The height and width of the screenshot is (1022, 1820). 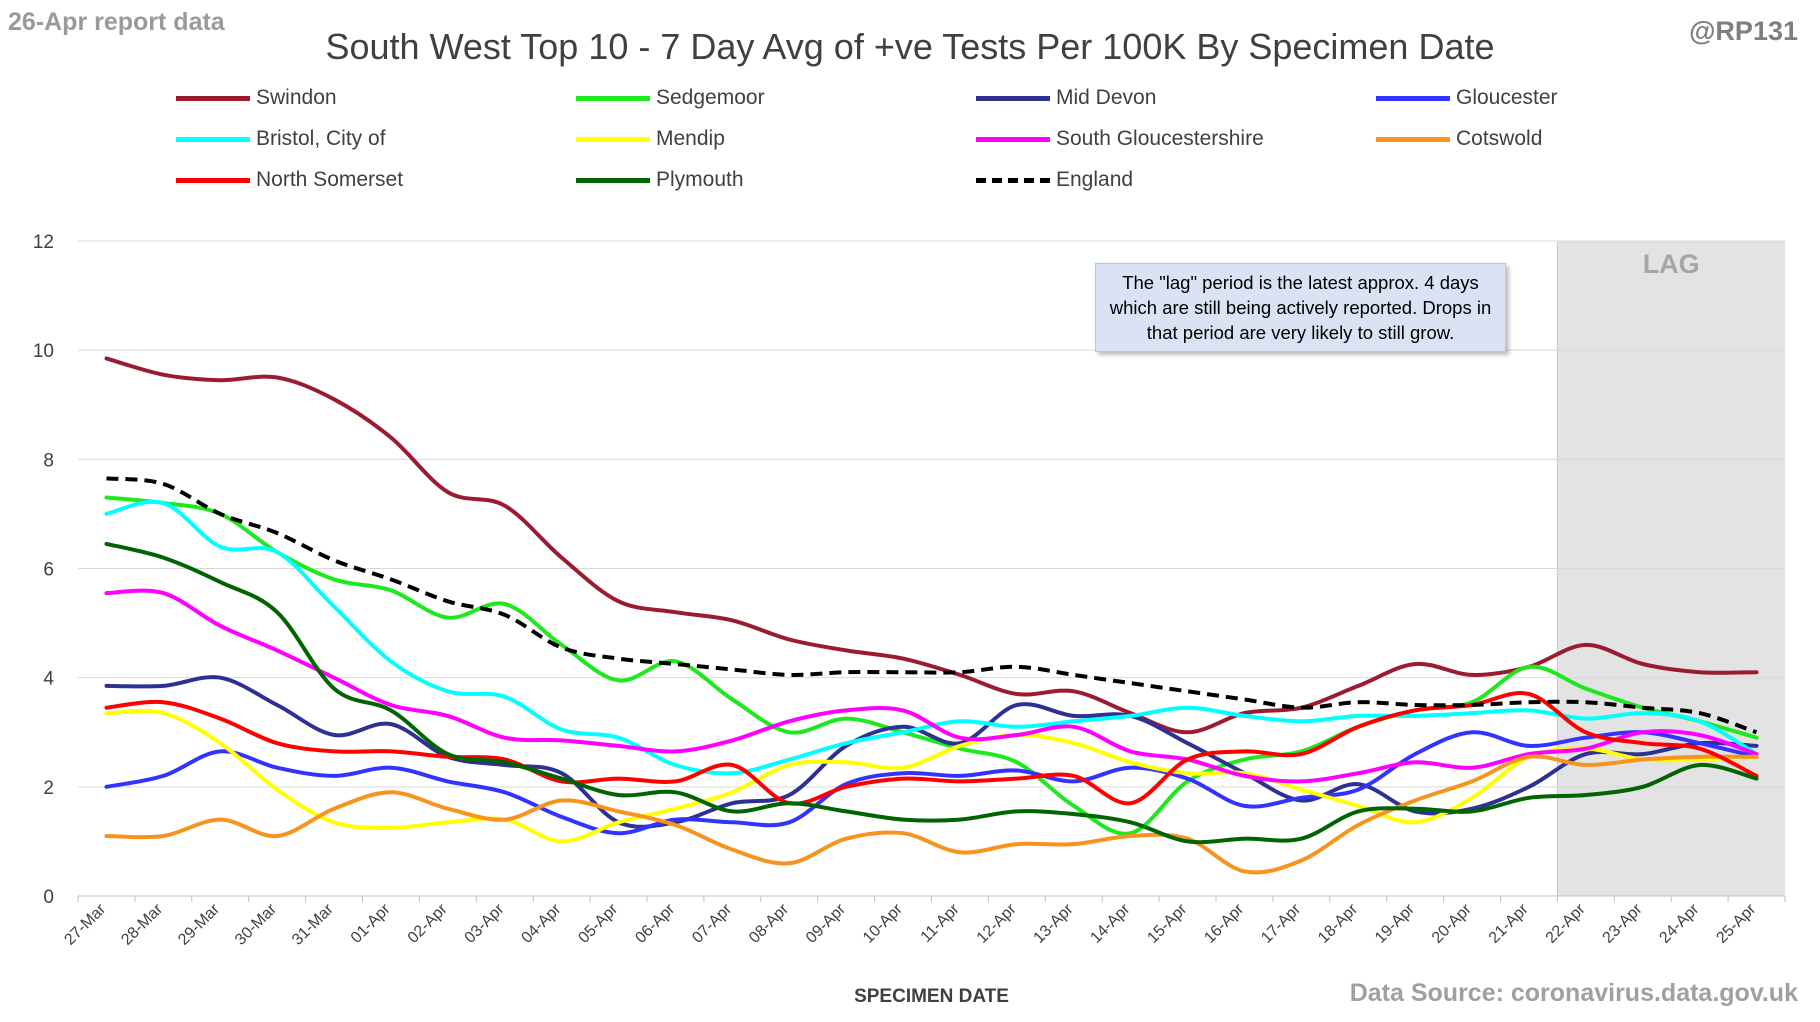 What do you see at coordinates (48, 788) in the screenshot?
I see `y-tick-label: 2` at bounding box center [48, 788].